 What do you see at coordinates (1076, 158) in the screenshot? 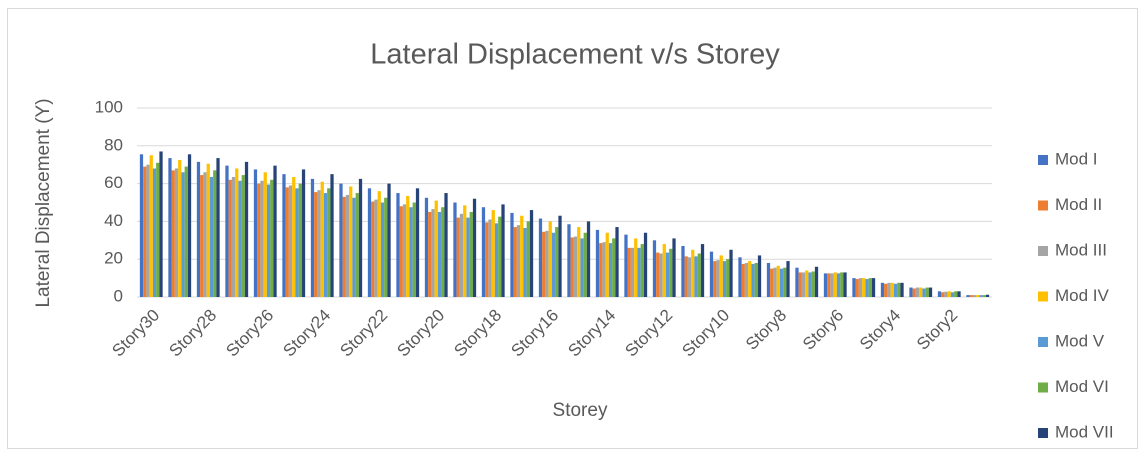
I see `legend-label: Mod I` at bounding box center [1076, 158].